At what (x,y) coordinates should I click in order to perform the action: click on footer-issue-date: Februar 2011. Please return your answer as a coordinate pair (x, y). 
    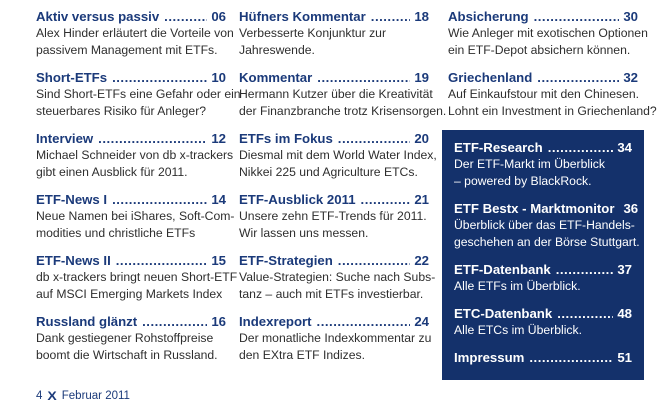
    Looking at the image, I should click on (95, 396).